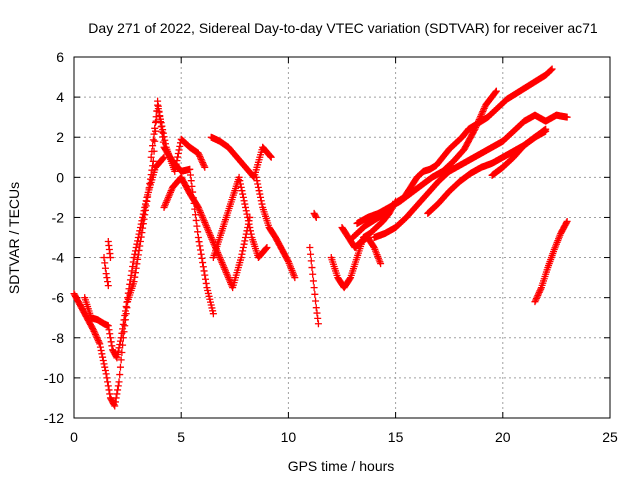  Describe the element at coordinates (58, 338) in the screenshot. I see `y-tick-label: -8` at that location.